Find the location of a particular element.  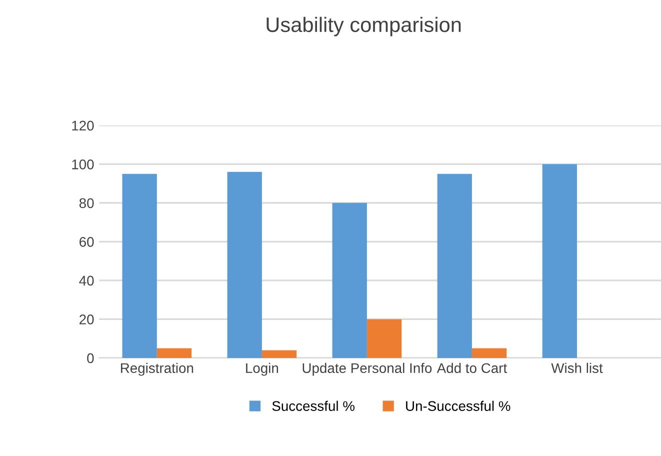

y-tick-label: 40 is located at coordinates (86, 281).